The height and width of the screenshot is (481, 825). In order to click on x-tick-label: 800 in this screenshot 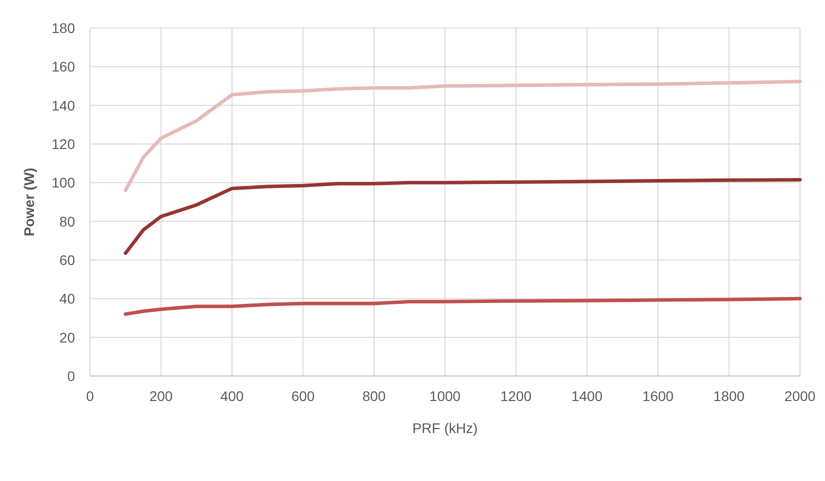, I will do `click(374, 396)`.